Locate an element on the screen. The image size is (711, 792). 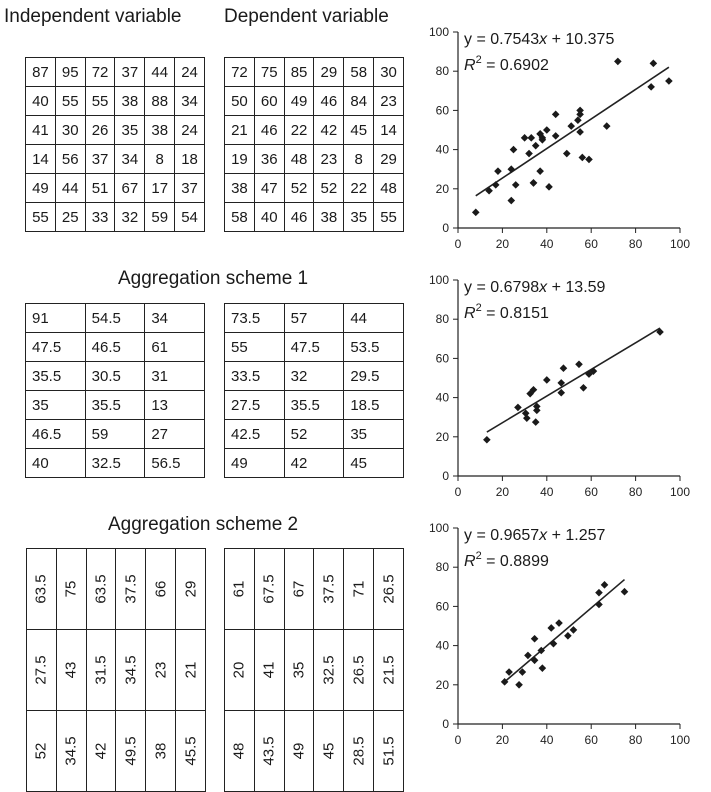
table-cell: 26 is located at coordinates (100, 130).